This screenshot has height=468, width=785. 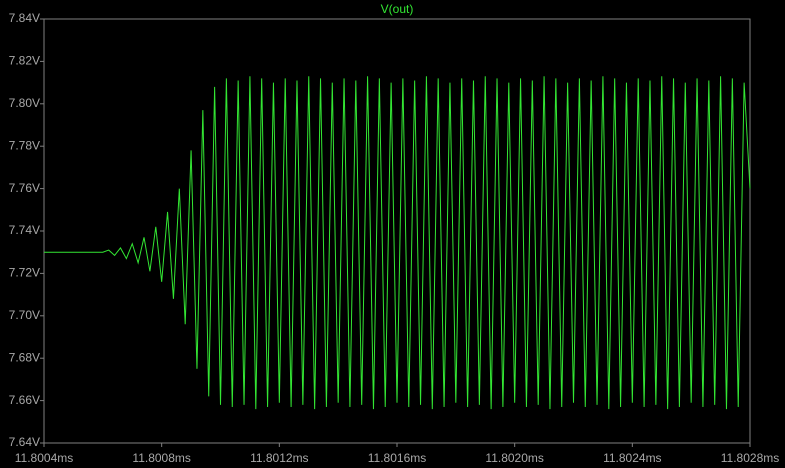 What do you see at coordinates (161, 458) in the screenshot?
I see `x-tick-label: 11.8008ms` at bounding box center [161, 458].